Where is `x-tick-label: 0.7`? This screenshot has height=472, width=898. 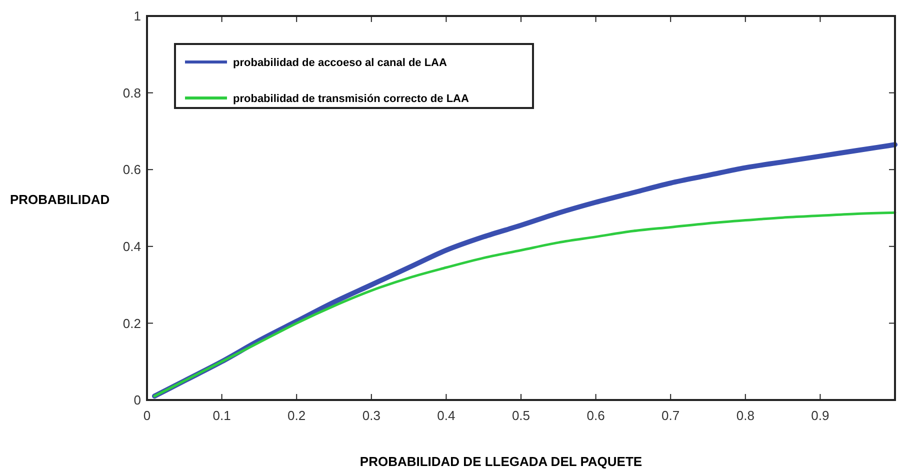
x-tick-label: 0.7 is located at coordinates (671, 415).